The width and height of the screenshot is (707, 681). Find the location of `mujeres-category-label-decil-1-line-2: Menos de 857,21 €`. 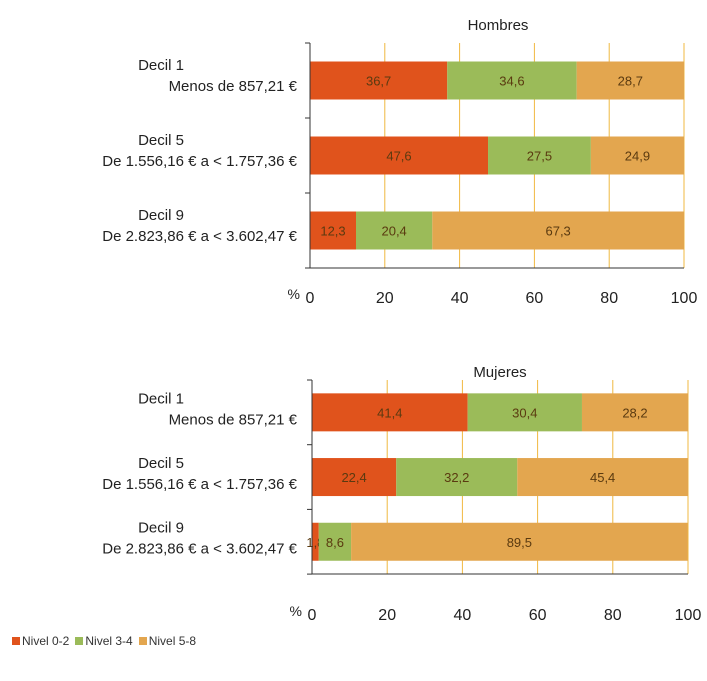

mujeres-category-label-decil-1-line-2: Menos de 857,21 € is located at coordinates (233, 419).